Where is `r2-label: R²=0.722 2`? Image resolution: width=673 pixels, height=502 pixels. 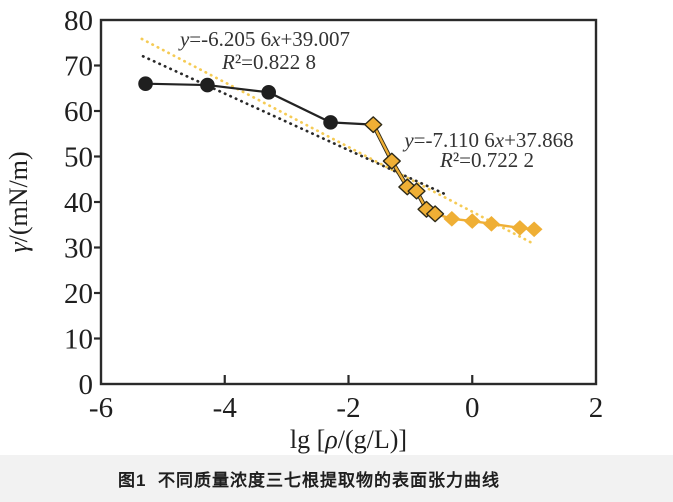
r2-label: R²=0.722 2 is located at coordinates (486, 160).